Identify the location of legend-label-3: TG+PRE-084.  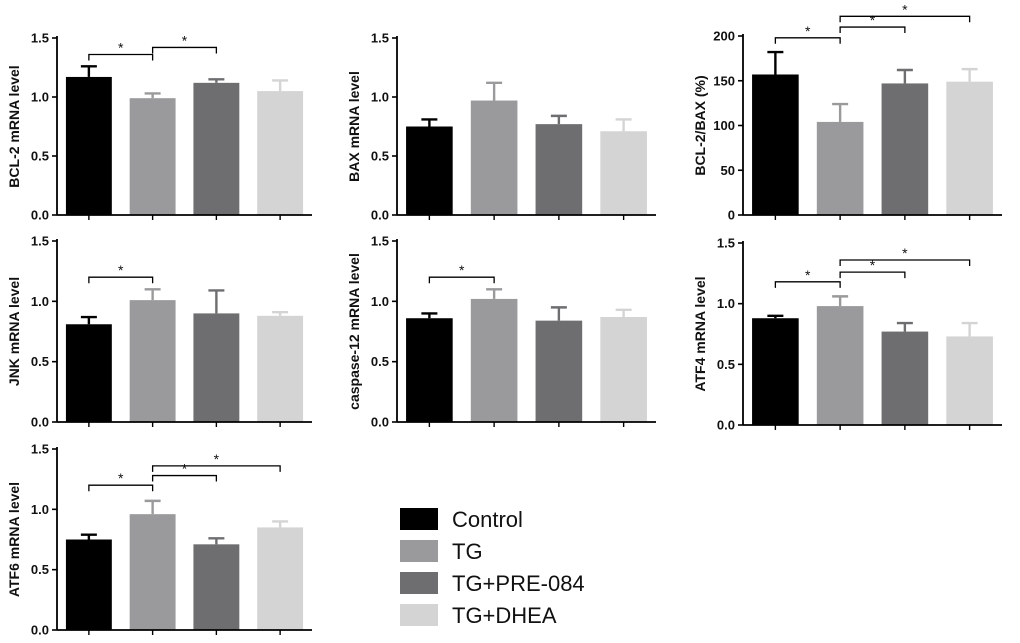
(518, 583).